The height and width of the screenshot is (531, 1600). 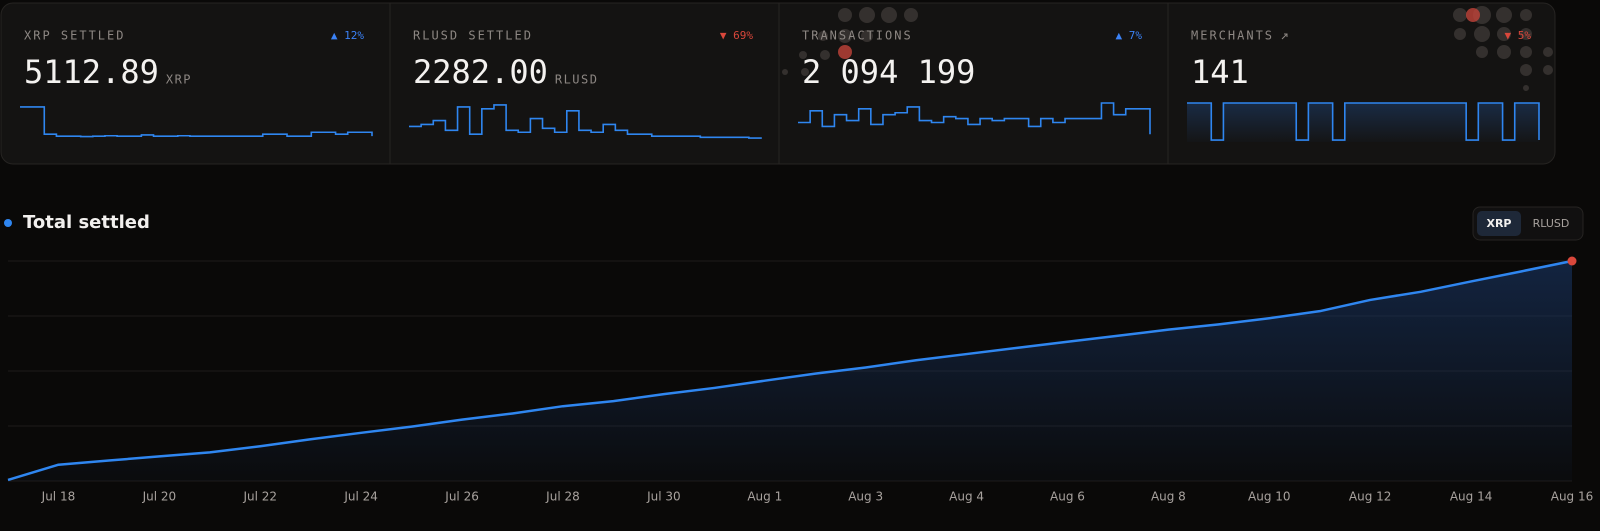 What do you see at coordinates (1067, 497) in the screenshot?
I see `x-tick-label: Aug 6` at bounding box center [1067, 497].